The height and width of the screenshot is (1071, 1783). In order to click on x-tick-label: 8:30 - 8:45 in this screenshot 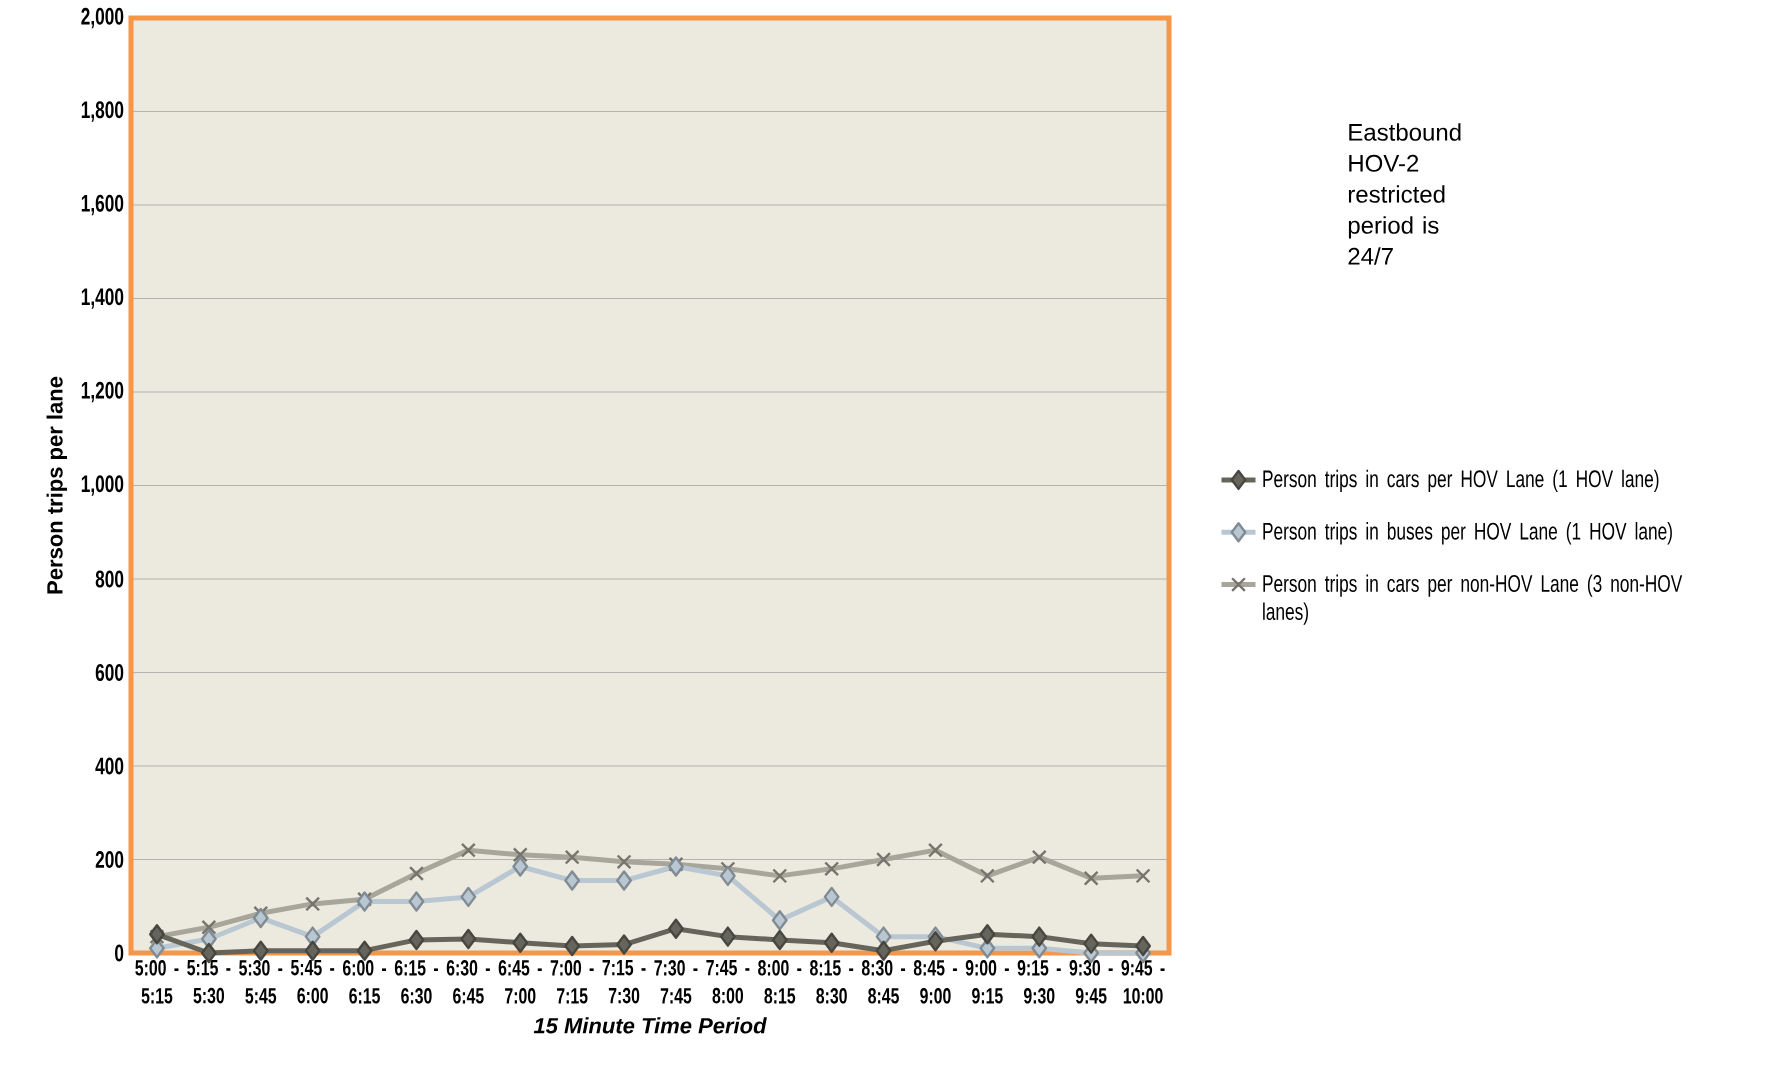, I will do `click(883, 982)`.